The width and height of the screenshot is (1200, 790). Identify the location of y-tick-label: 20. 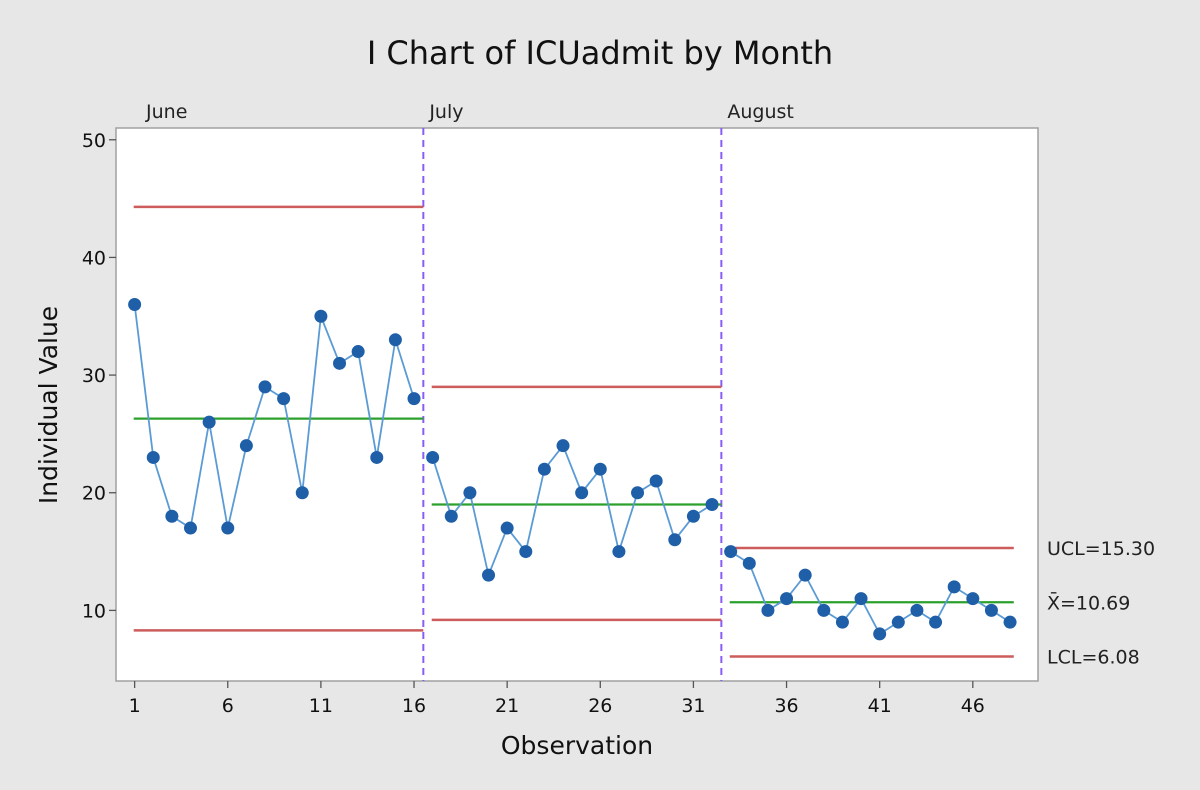
(94, 494).